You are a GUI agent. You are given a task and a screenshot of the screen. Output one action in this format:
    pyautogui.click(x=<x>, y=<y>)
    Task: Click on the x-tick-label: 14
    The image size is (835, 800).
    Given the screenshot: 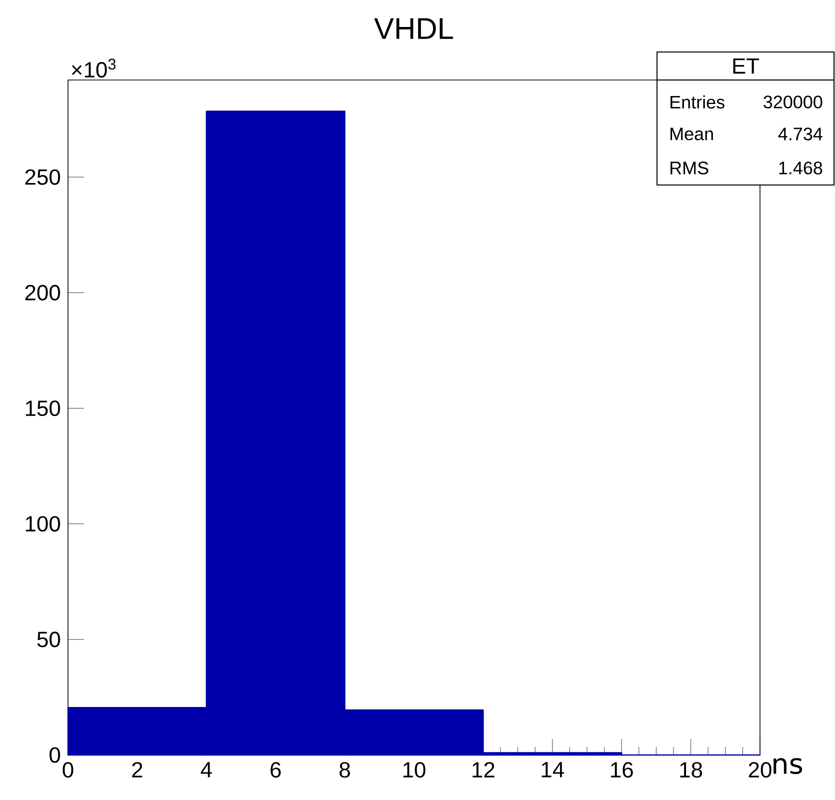 What is the action you would take?
    pyautogui.click(x=553, y=770)
    